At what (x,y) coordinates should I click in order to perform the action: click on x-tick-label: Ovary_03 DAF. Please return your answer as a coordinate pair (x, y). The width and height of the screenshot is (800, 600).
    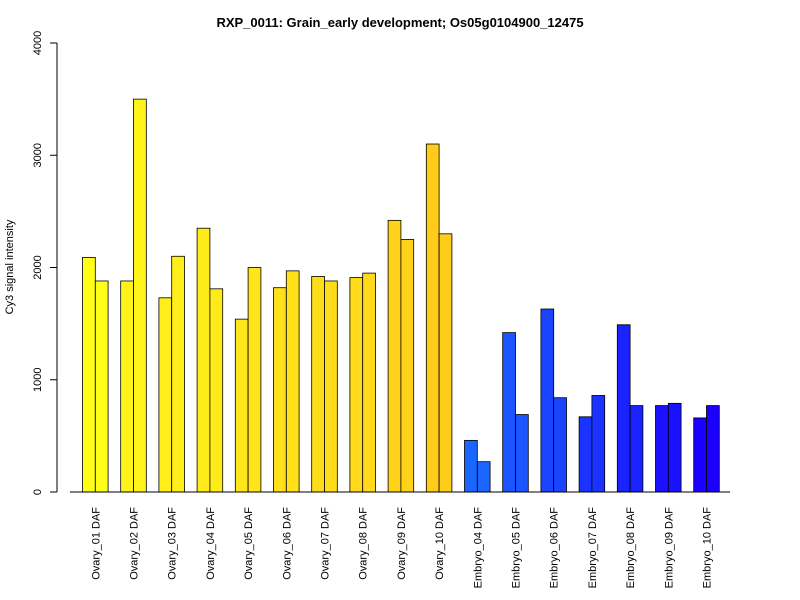
    Looking at the image, I should click on (173, 543).